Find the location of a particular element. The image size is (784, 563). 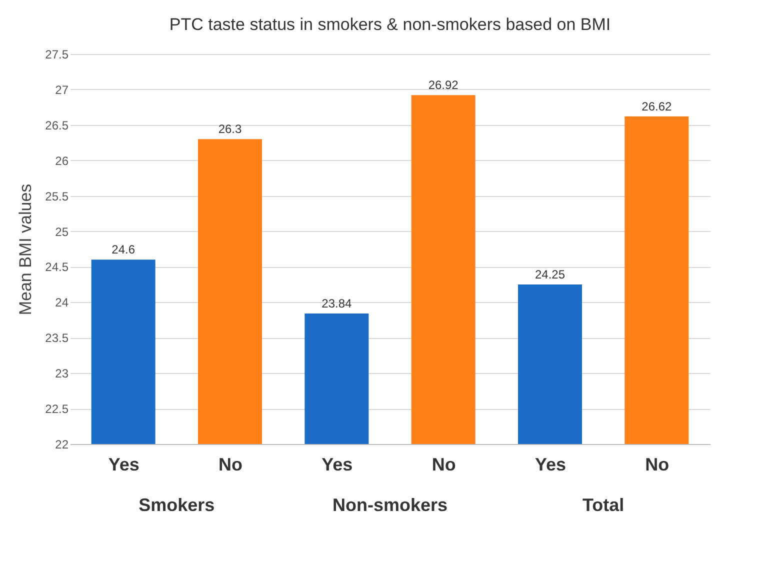

data-label: 26.92 is located at coordinates (443, 85).